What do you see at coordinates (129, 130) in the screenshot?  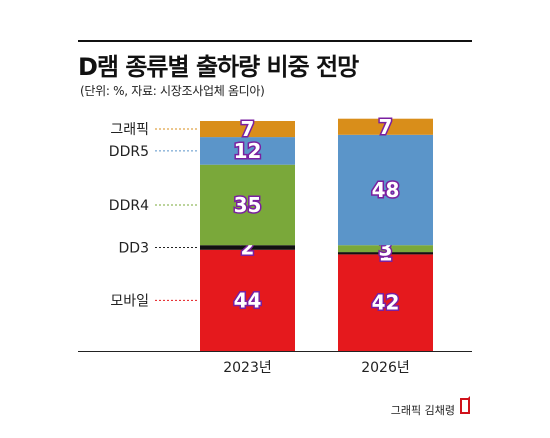 I see `legend-label-graphics: 그래픽` at bounding box center [129, 130].